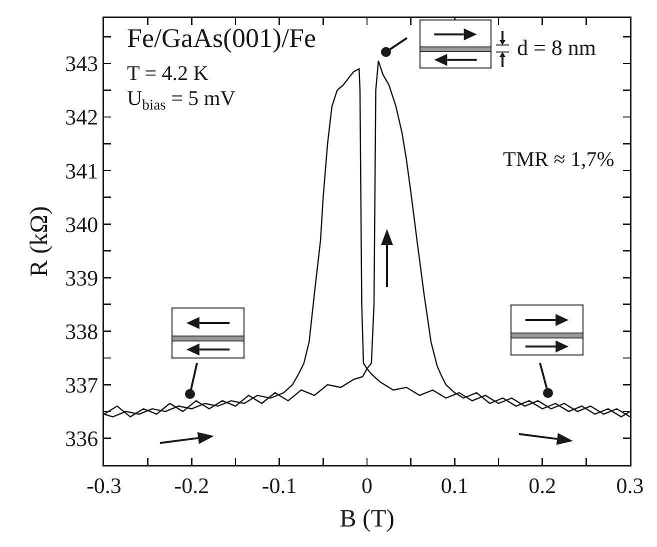  What do you see at coordinates (81, 117) in the screenshot?
I see `y-tick-label: 342` at bounding box center [81, 117].